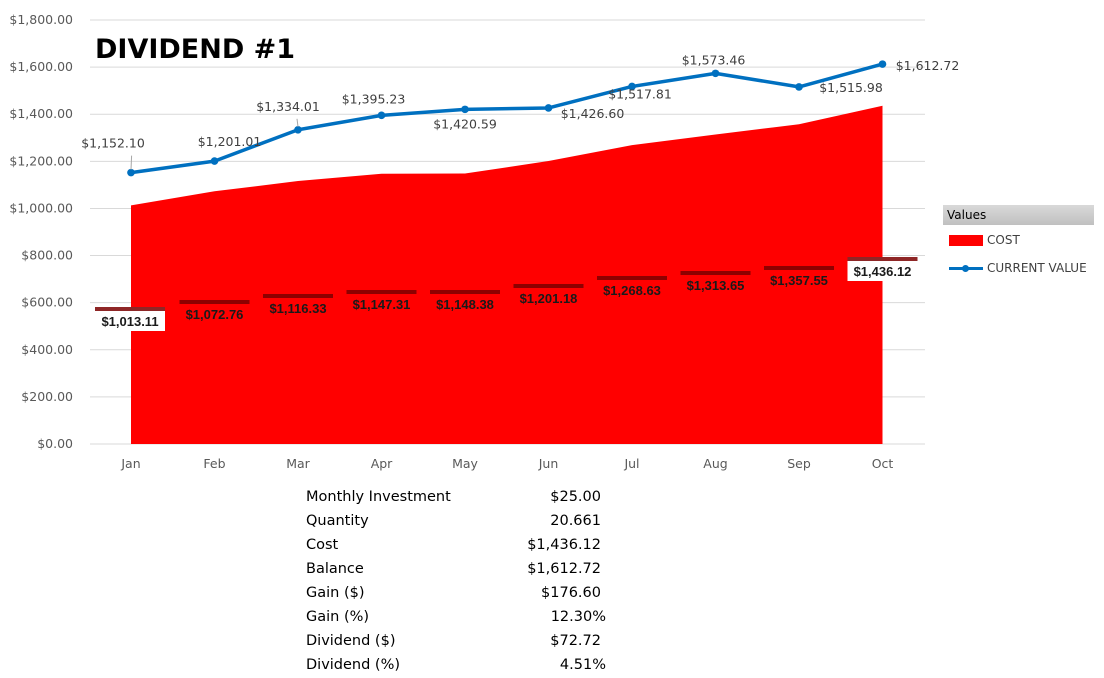 The width and height of the screenshot is (1104, 678). What do you see at coordinates (578, 617) in the screenshot?
I see `summary-value: 12.30%` at bounding box center [578, 617].